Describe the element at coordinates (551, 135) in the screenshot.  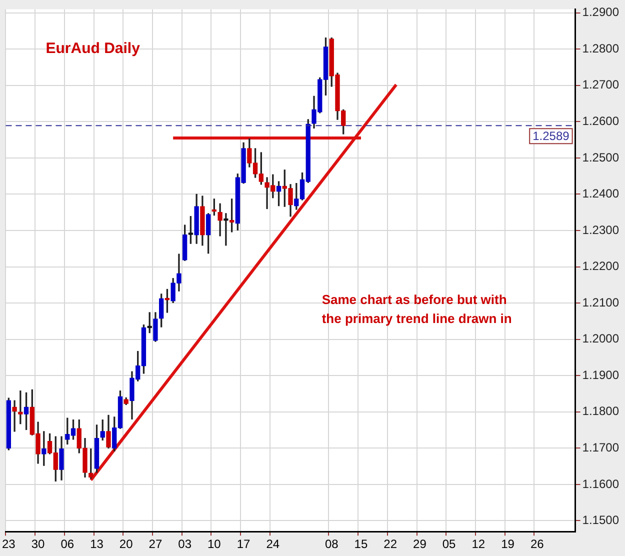
I see `ref-line-label: 1.2589` at that location.